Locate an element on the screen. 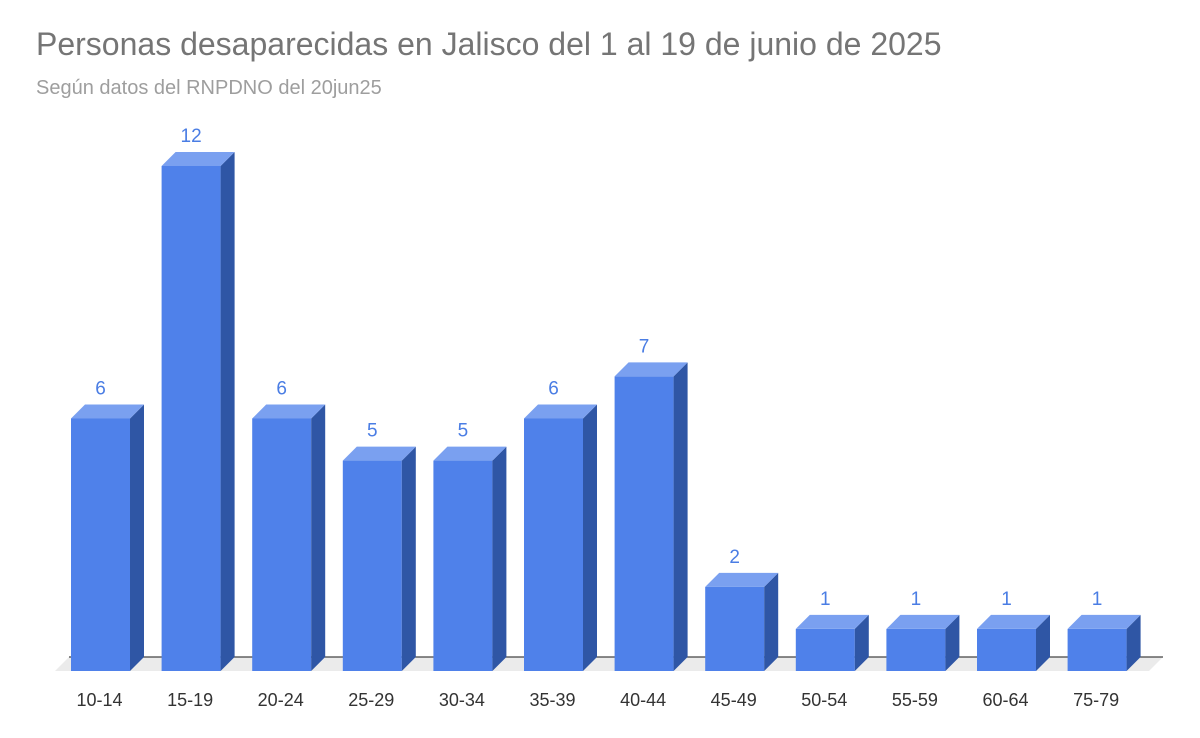 The image size is (1200, 738). x-tick-label: 25-29 is located at coordinates (371, 700).